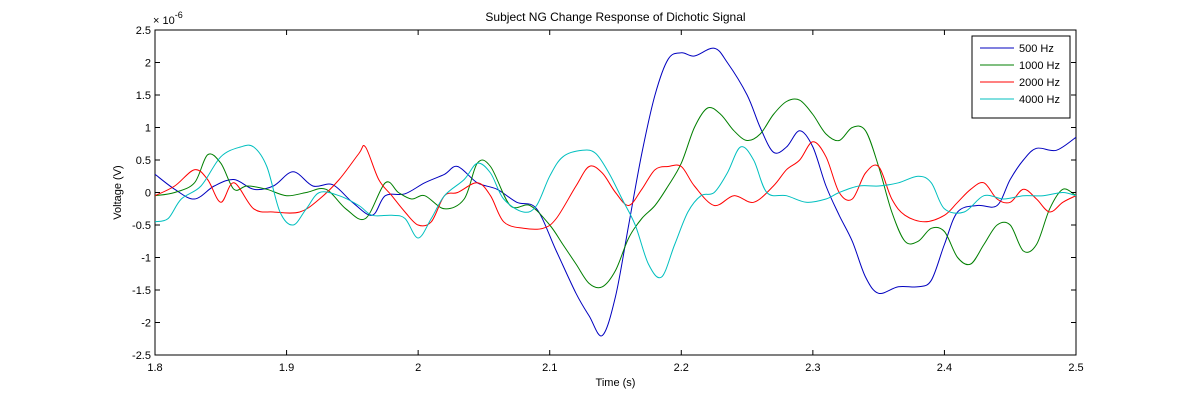 The width and height of the screenshot is (1192, 405). What do you see at coordinates (944, 368) in the screenshot?
I see `x-tick-label: 2.4` at bounding box center [944, 368].